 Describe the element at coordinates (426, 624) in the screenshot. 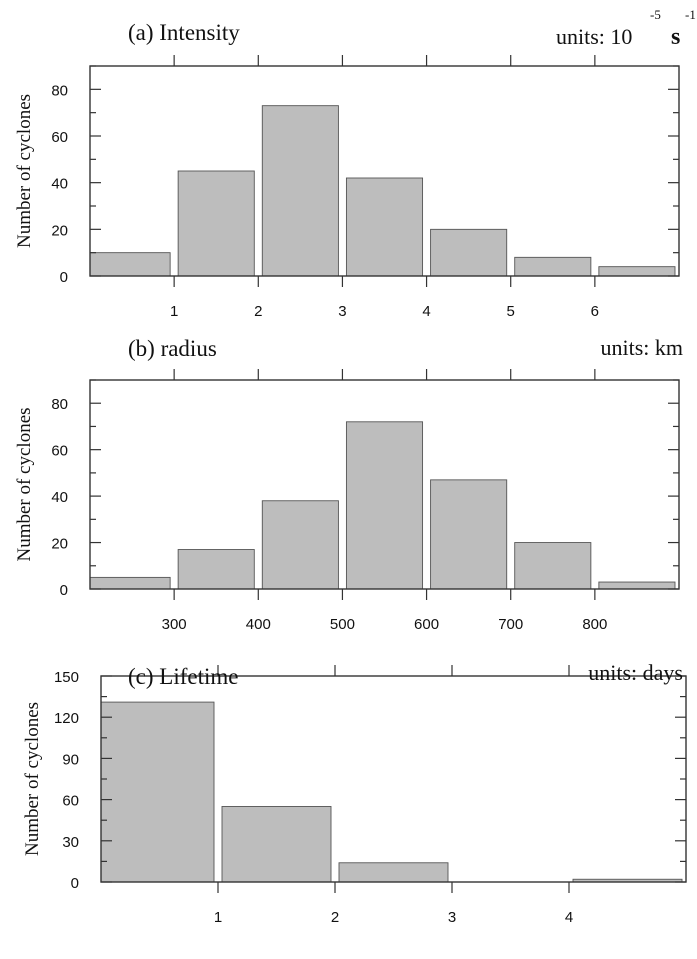

I see `x-tick-label: 600` at that location.